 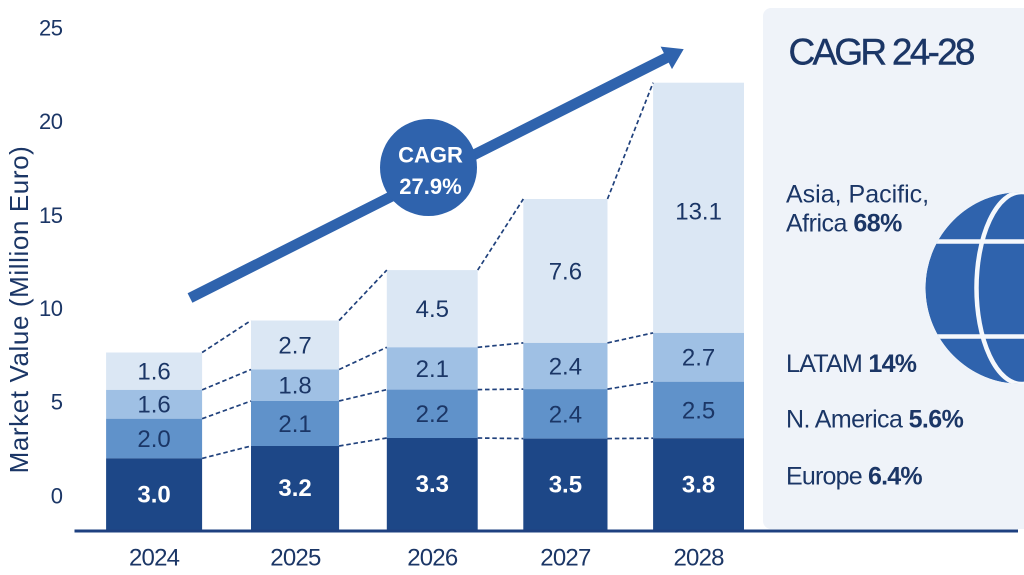 I want to click on svg-text: 2028, so click(x=698, y=558).